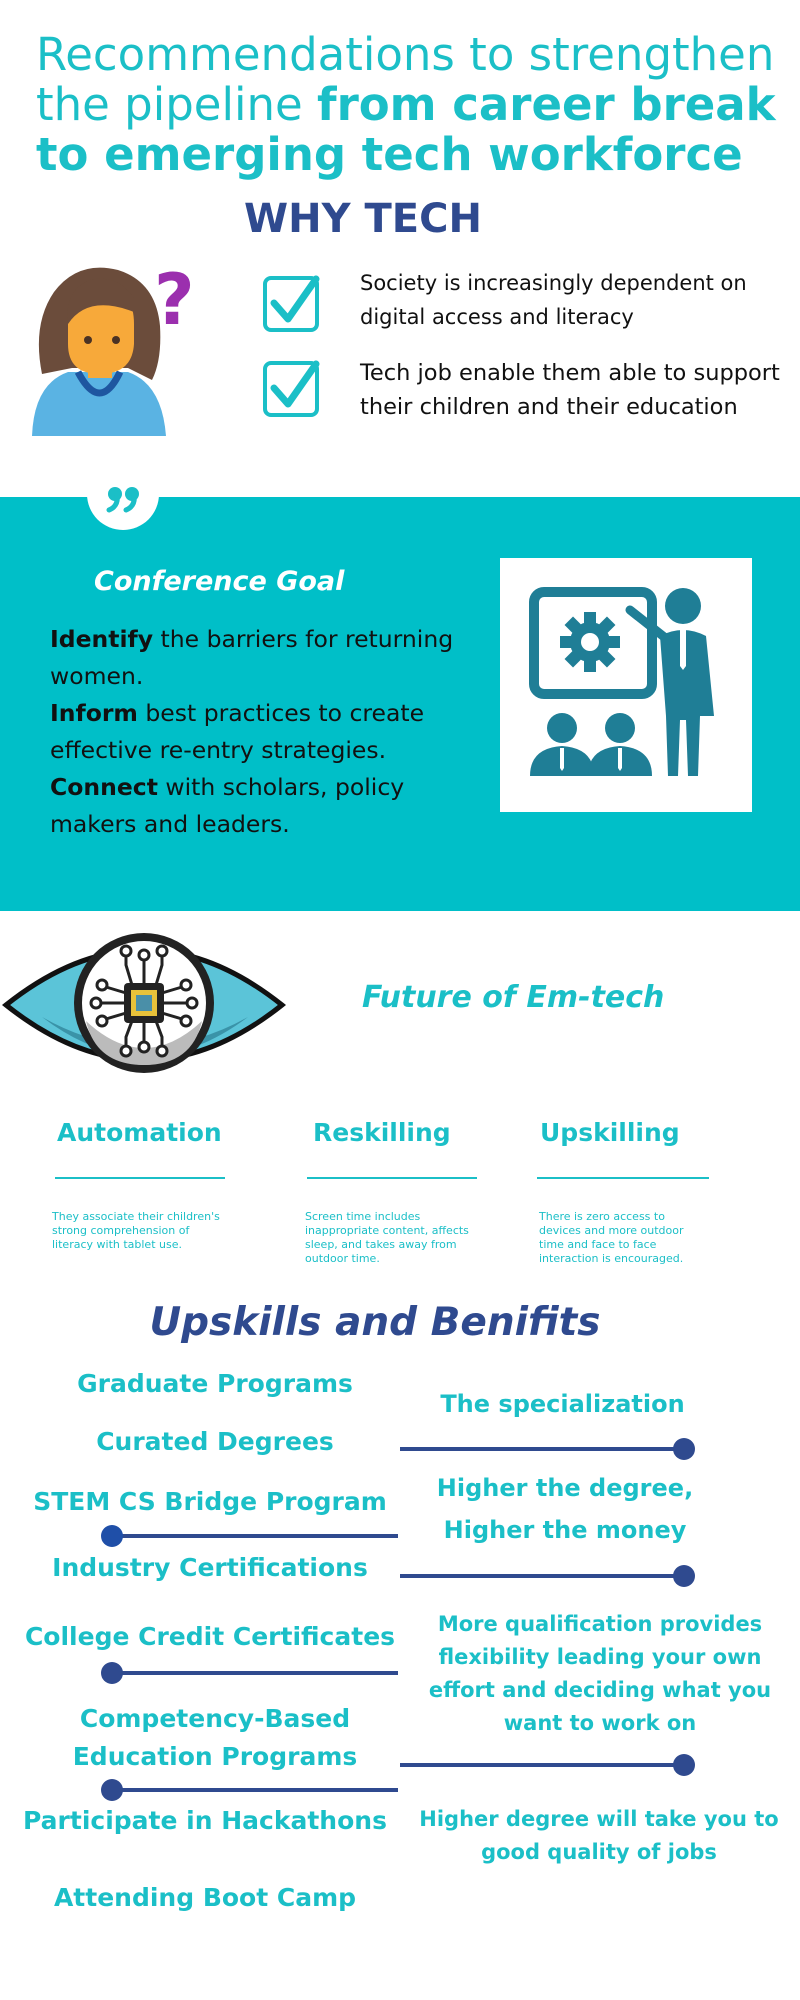 The height and width of the screenshot is (2000, 800). Describe the element at coordinates (210, 1567) in the screenshot. I see `program-item: Industry Certifications` at that location.